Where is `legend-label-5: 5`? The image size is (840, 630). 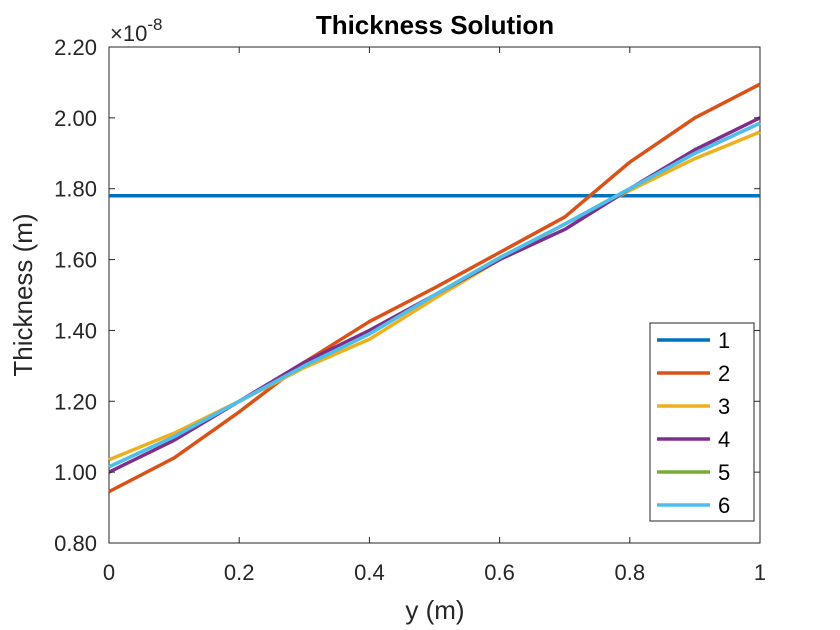
legend-label-5: 5 is located at coordinates (724, 472).